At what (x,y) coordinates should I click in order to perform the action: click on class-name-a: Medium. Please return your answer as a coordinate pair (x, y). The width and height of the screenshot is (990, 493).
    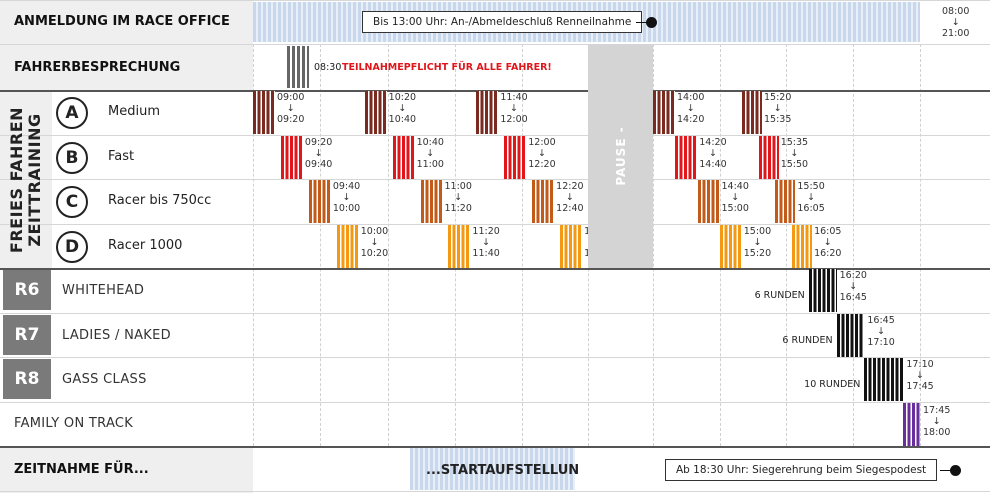
    Looking at the image, I should click on (134, 111).